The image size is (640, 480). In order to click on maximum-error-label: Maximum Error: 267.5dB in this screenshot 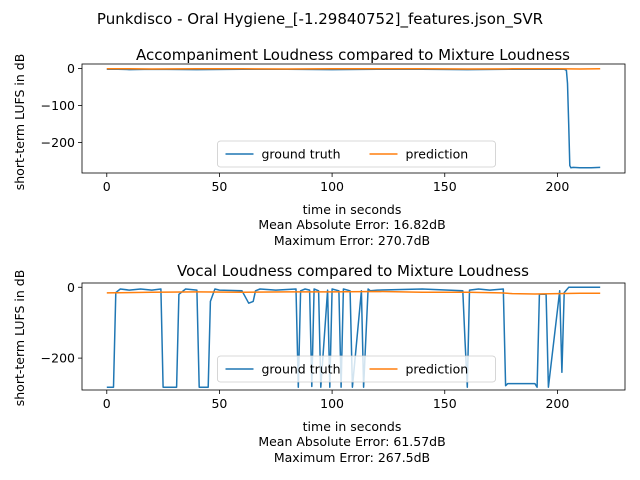, I will do `click(352, 457)`.